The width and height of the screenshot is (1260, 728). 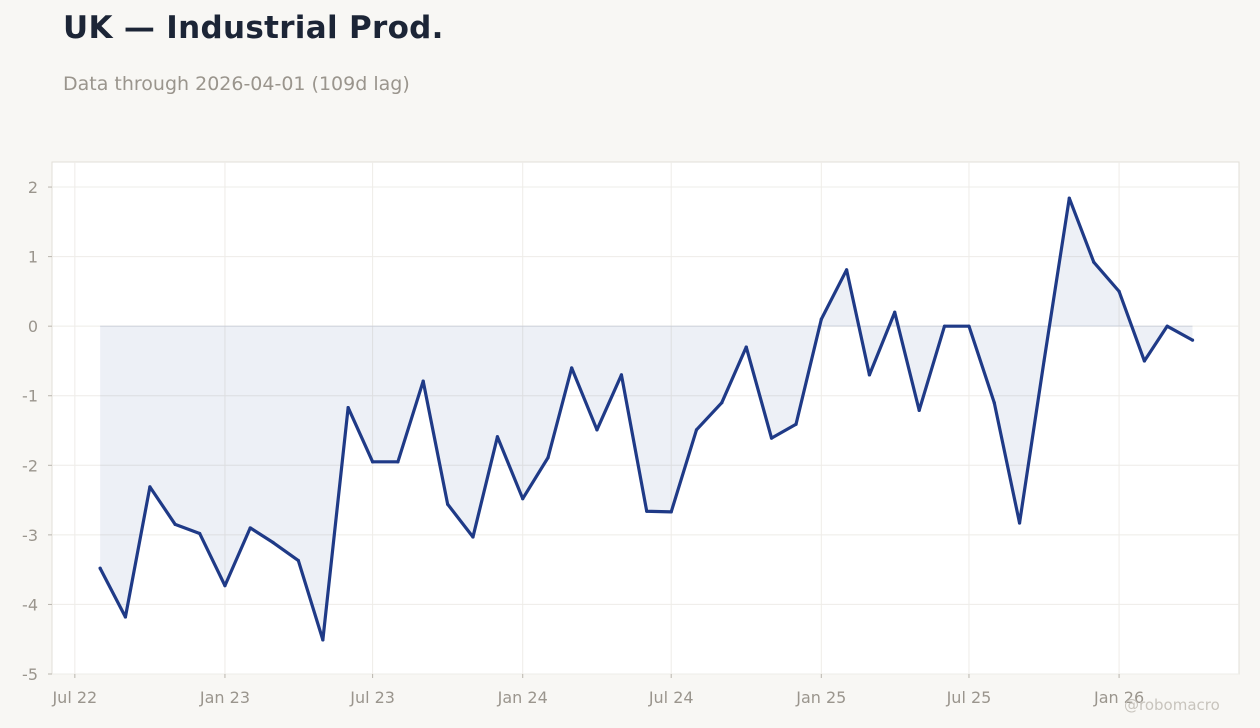 What do you see at coordinates (236, 84) in the screenshot?
I see `chart-subtitle: Data through 2026-04-01 (109d lag)` at bounding box center [236, 84].